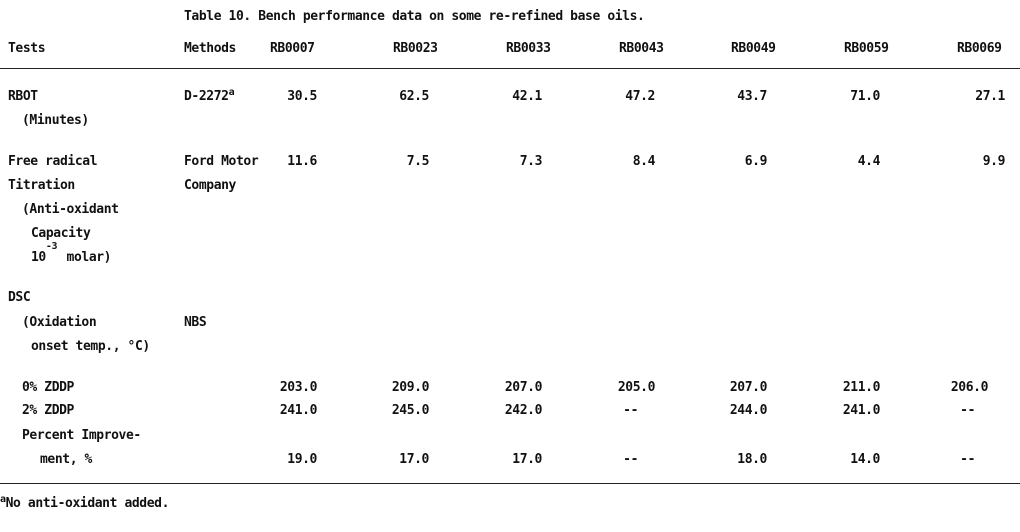 The image size is (1020, 532). I want to click on rbot-method-footnote-mark: a, so click(231, 92).